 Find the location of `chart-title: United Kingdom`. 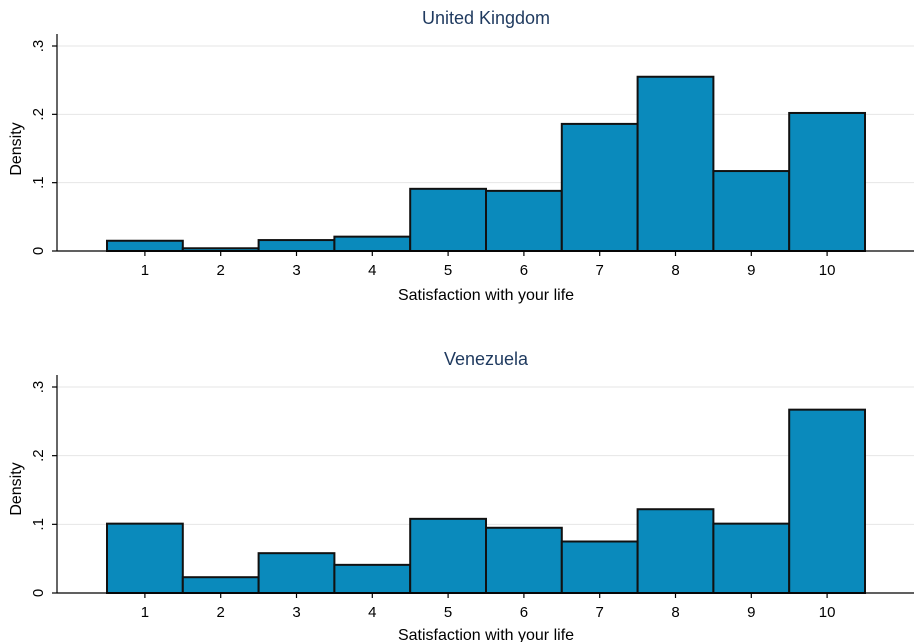

chart-title: United Kingdom is located at coordinates (486, 18).